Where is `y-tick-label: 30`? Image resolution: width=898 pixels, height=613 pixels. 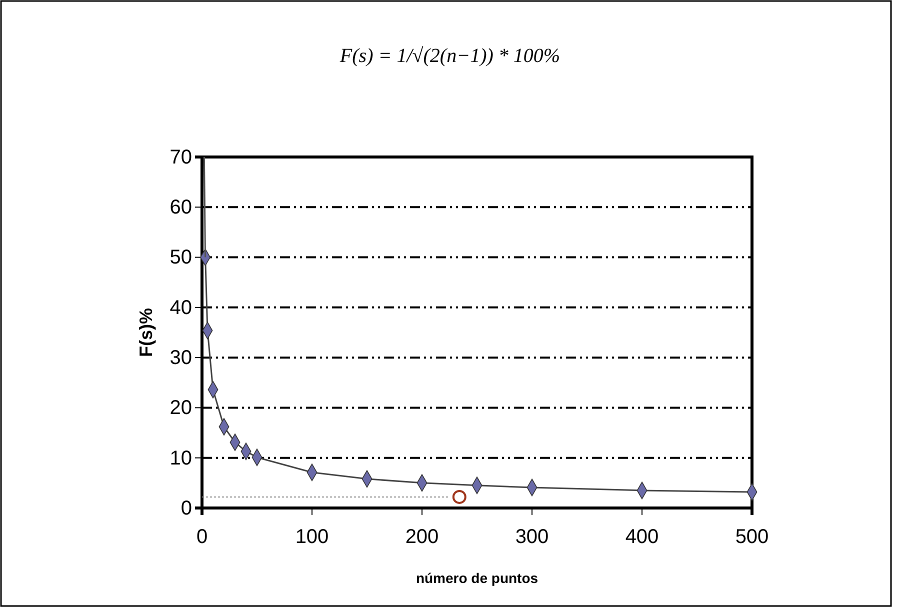 y-tick-label: 30 is located at coordinates (181, 357).